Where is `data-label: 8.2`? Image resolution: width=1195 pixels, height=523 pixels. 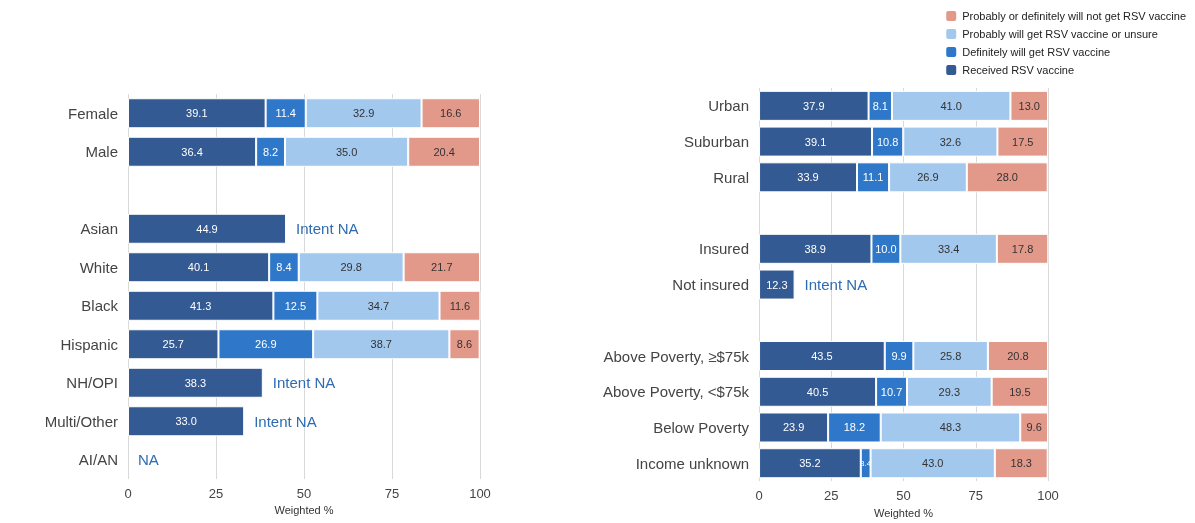 data-label: 8.2 is located at coordinates (270, 151).